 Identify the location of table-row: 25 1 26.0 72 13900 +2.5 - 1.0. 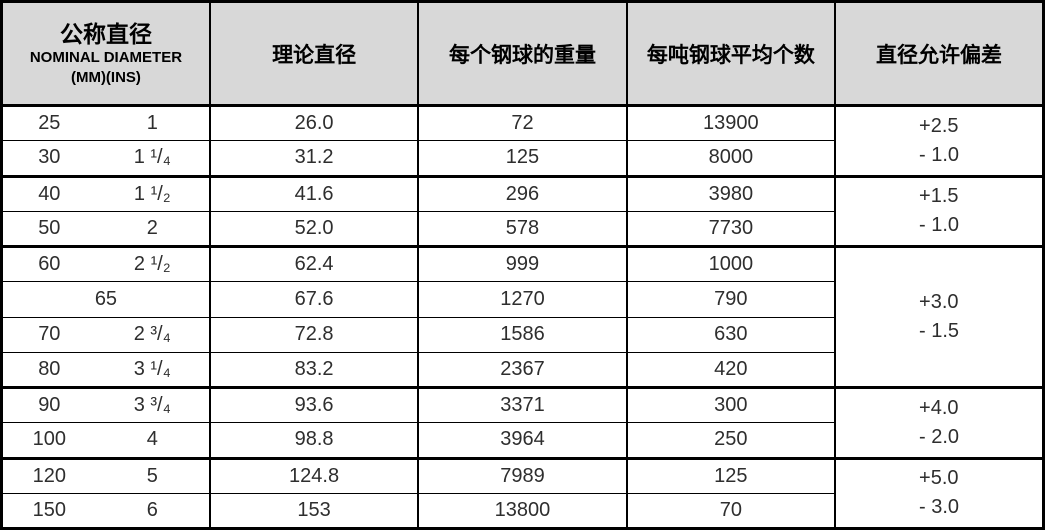
(522, 139).